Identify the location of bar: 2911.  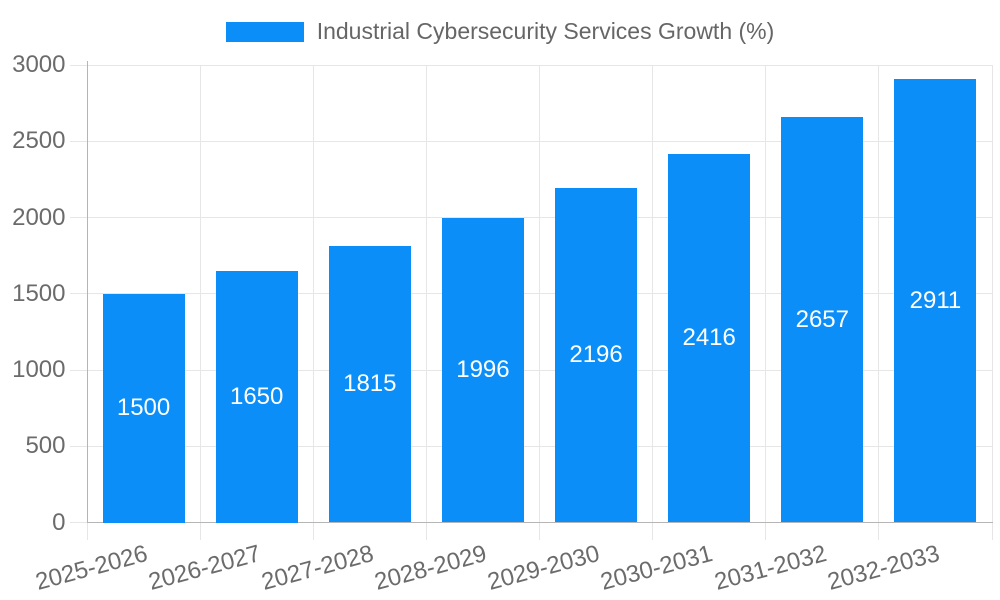
(935, 300).